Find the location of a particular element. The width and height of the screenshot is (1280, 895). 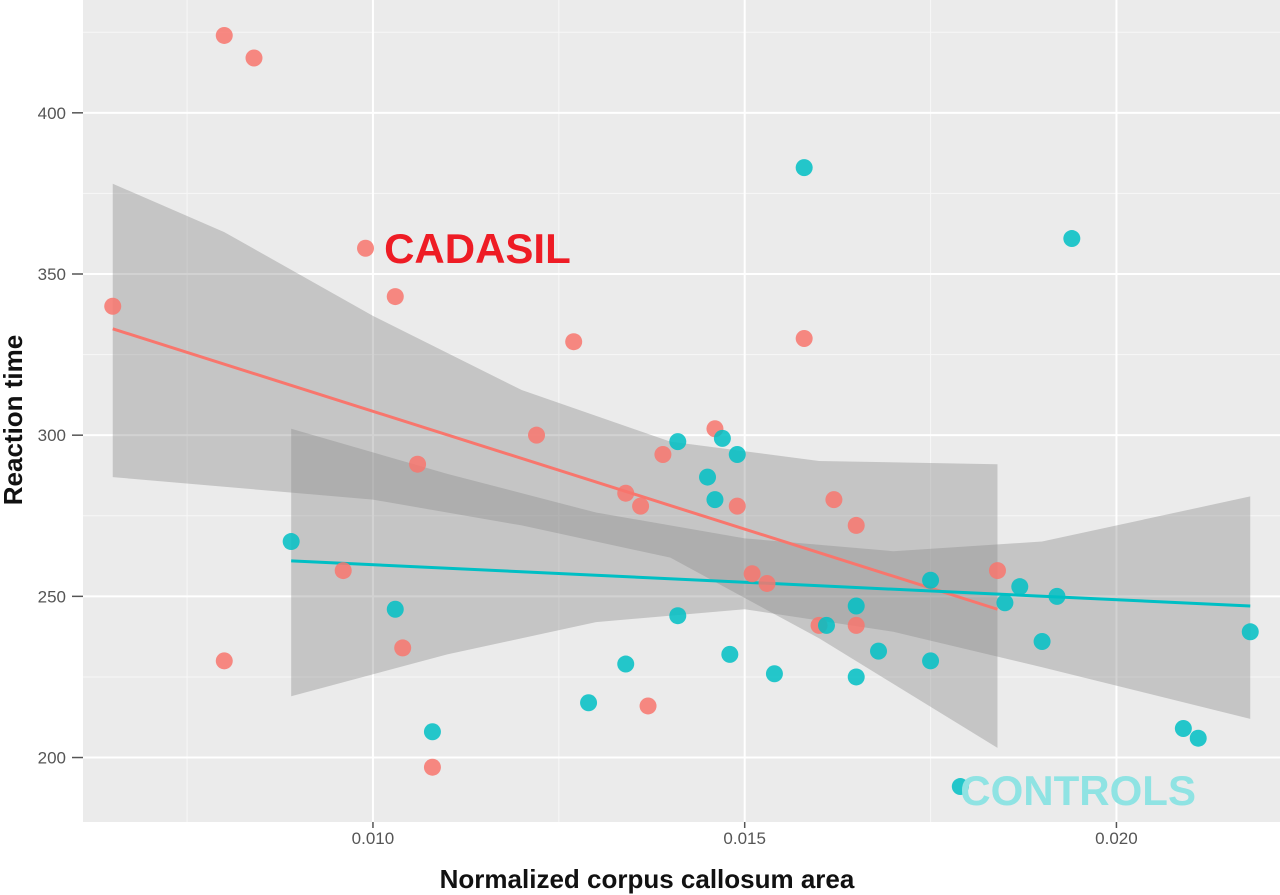

y-axis-ticks: 200 250 300 350 400 is located at coordinates (60, 436).